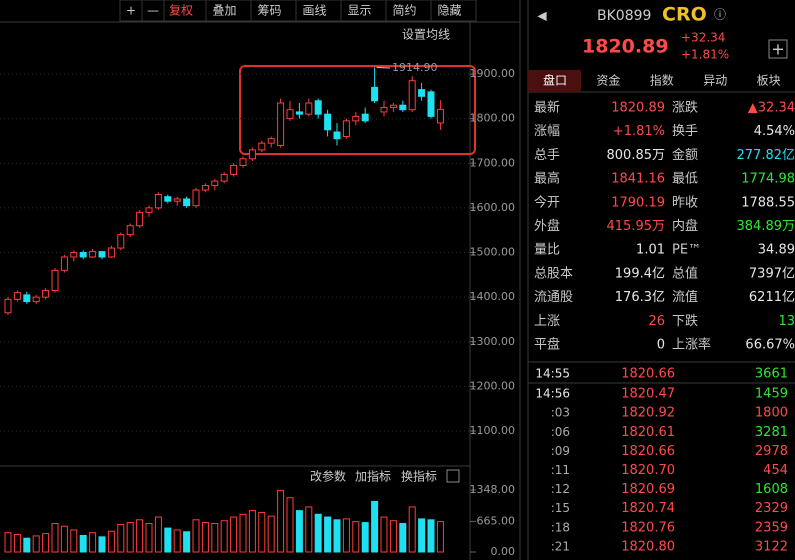  Describe the element at coordinates (547, 155) in the screenshot. I see `quote-label: 总手` at that location.